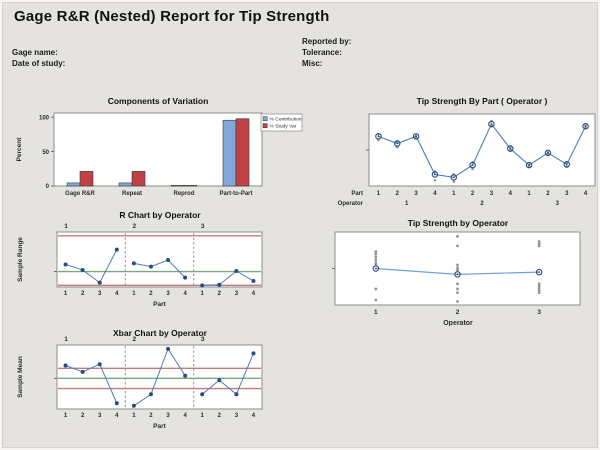 This screenshot has height=450, width=600. Describe the element at coordinates (458, 223) in the screenshot. I see `chart-title: Tip Strength by Operator` at that location.